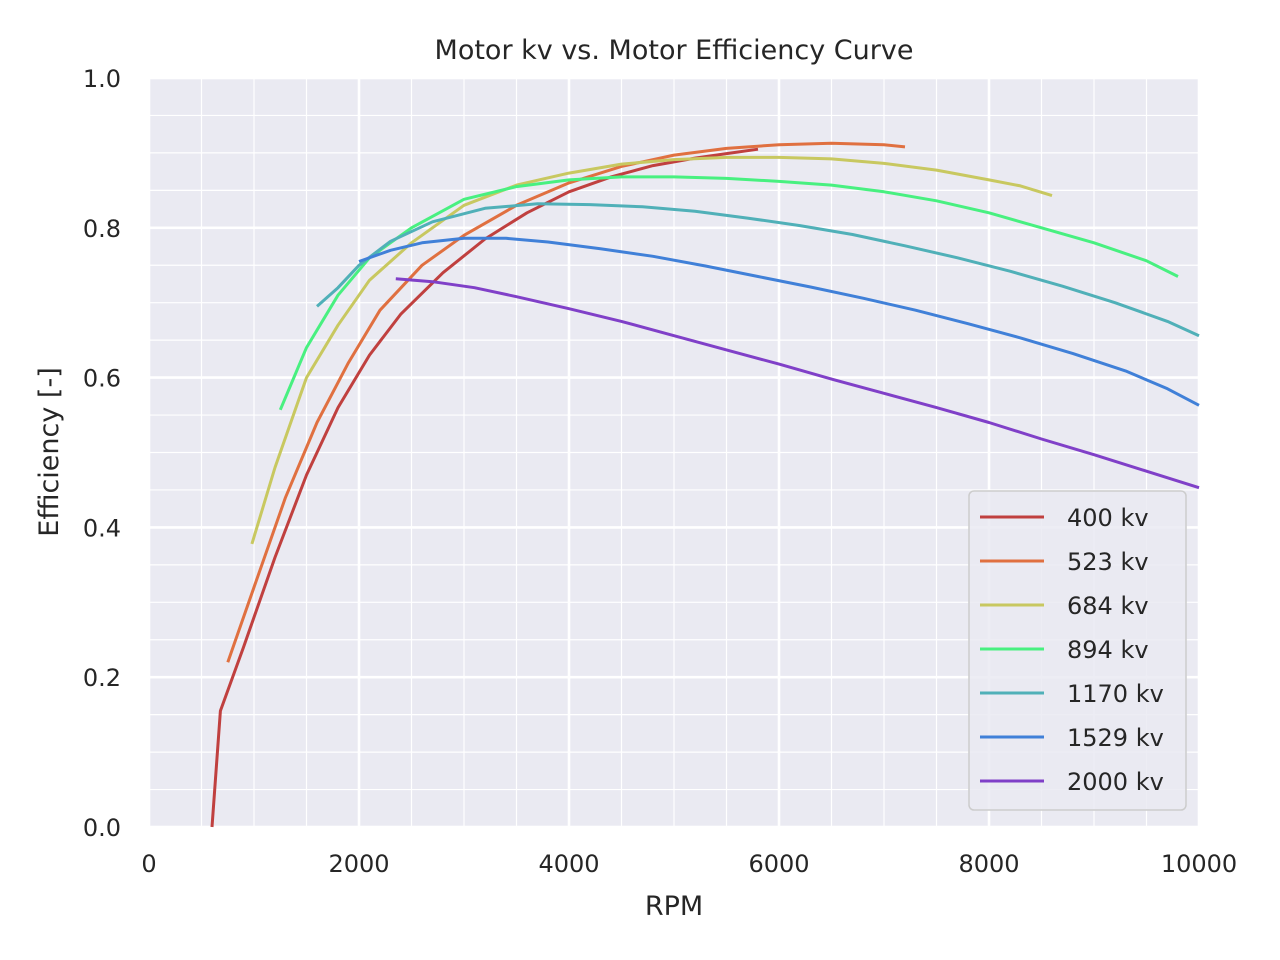 This screenshot has width=1280, height=960. Describe the element at coordinates (1108, 606) in the screenshot. I see `legend-label: 684 kv` at that location.